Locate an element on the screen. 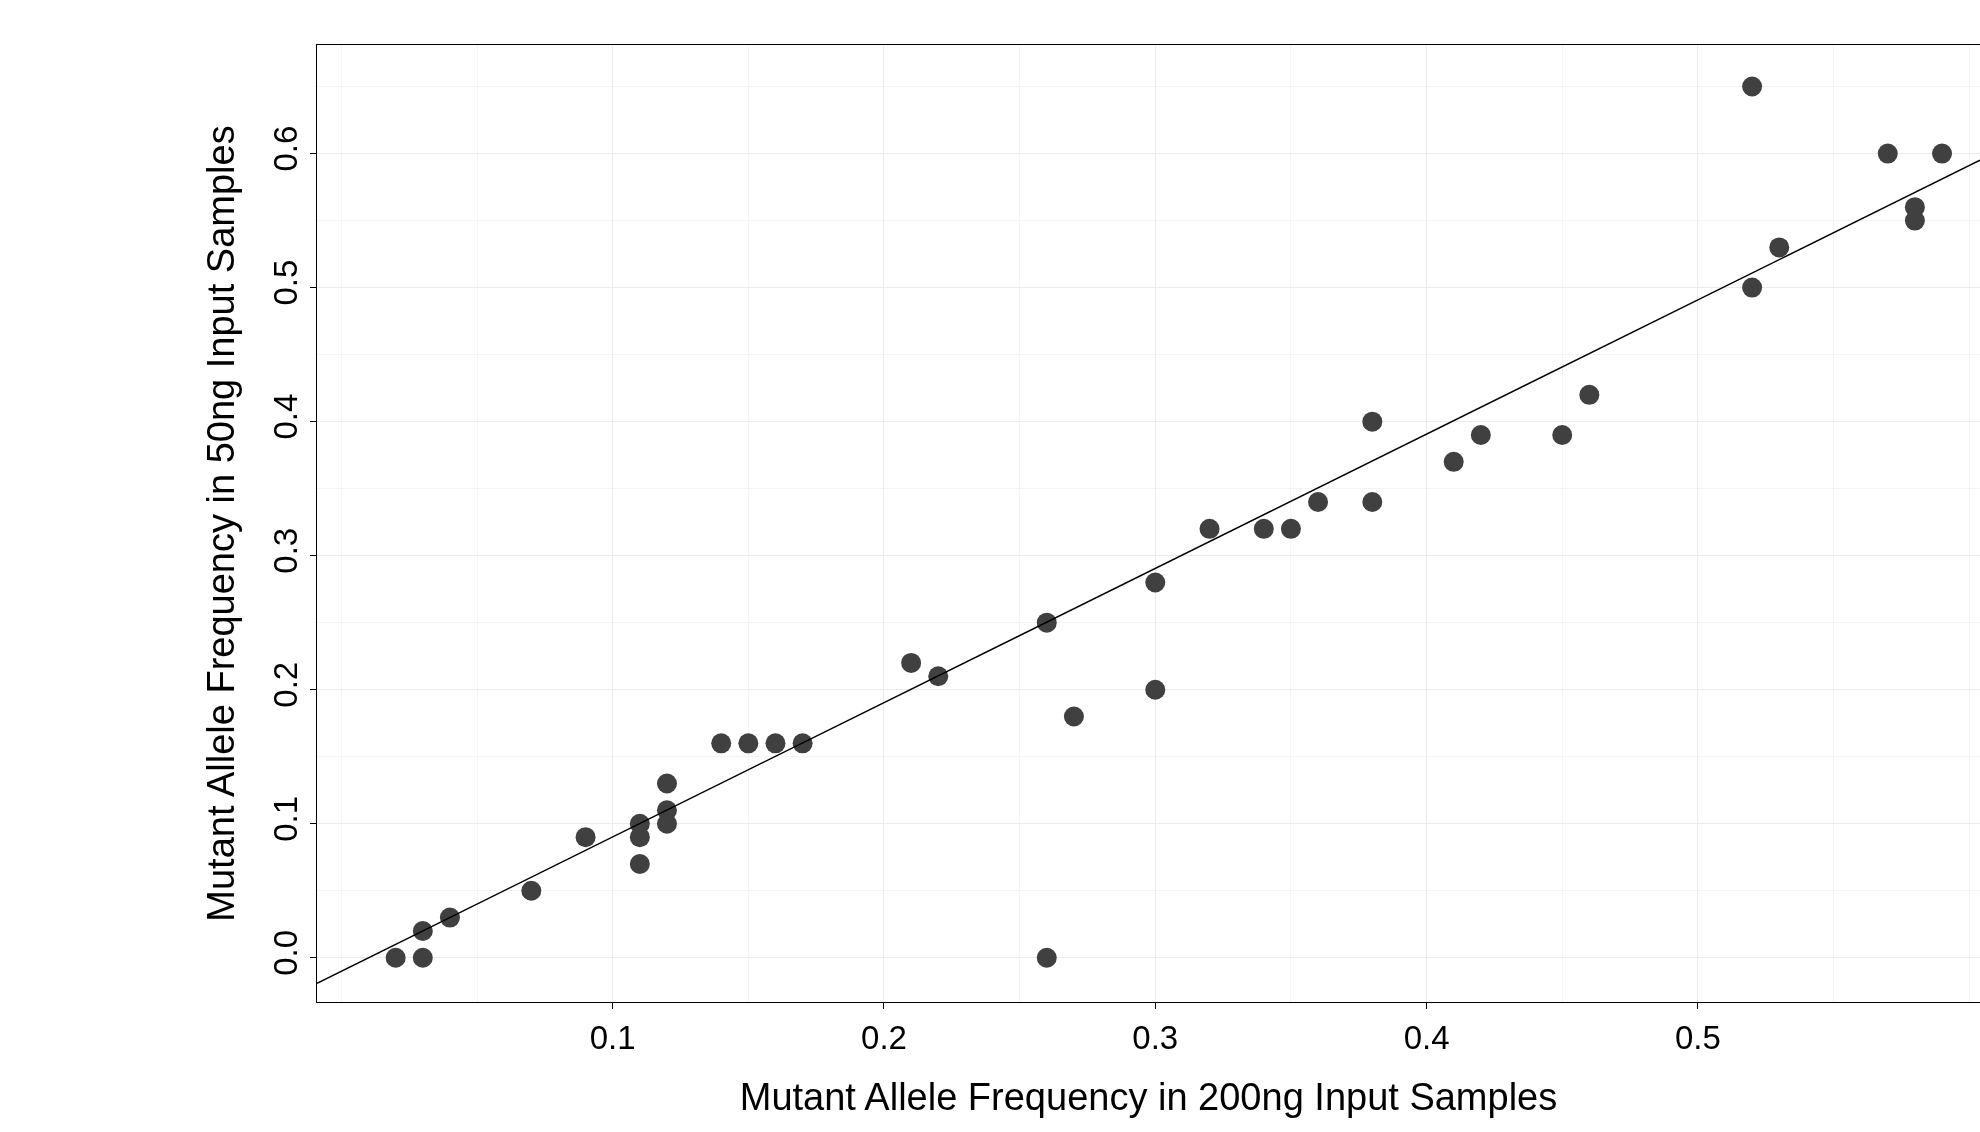 This screenshot has height=1132, width=1980. y-tick-label: 0.5 is located at coordinates (285, 282).